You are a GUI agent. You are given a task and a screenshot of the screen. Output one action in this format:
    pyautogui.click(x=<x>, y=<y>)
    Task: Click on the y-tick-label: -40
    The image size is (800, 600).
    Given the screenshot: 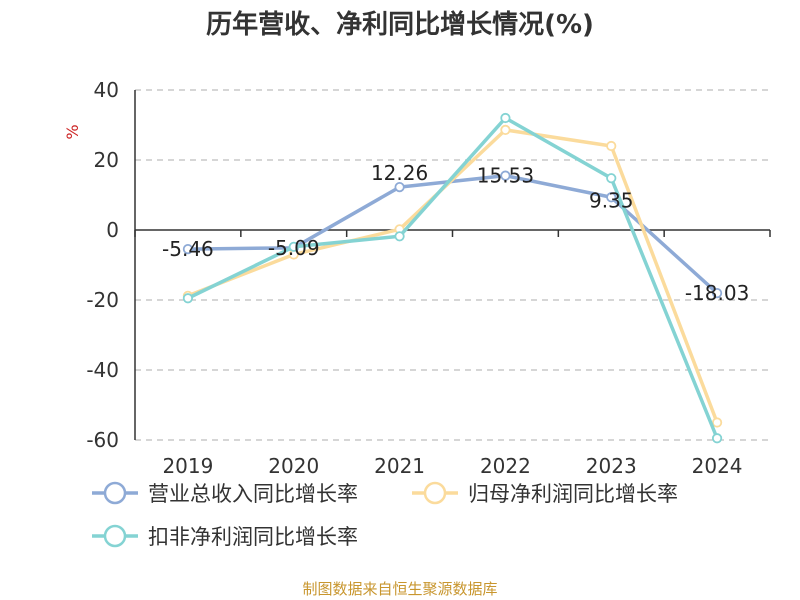 What is the action you would take?
    pyautogui.click(x=102, y=370)
    